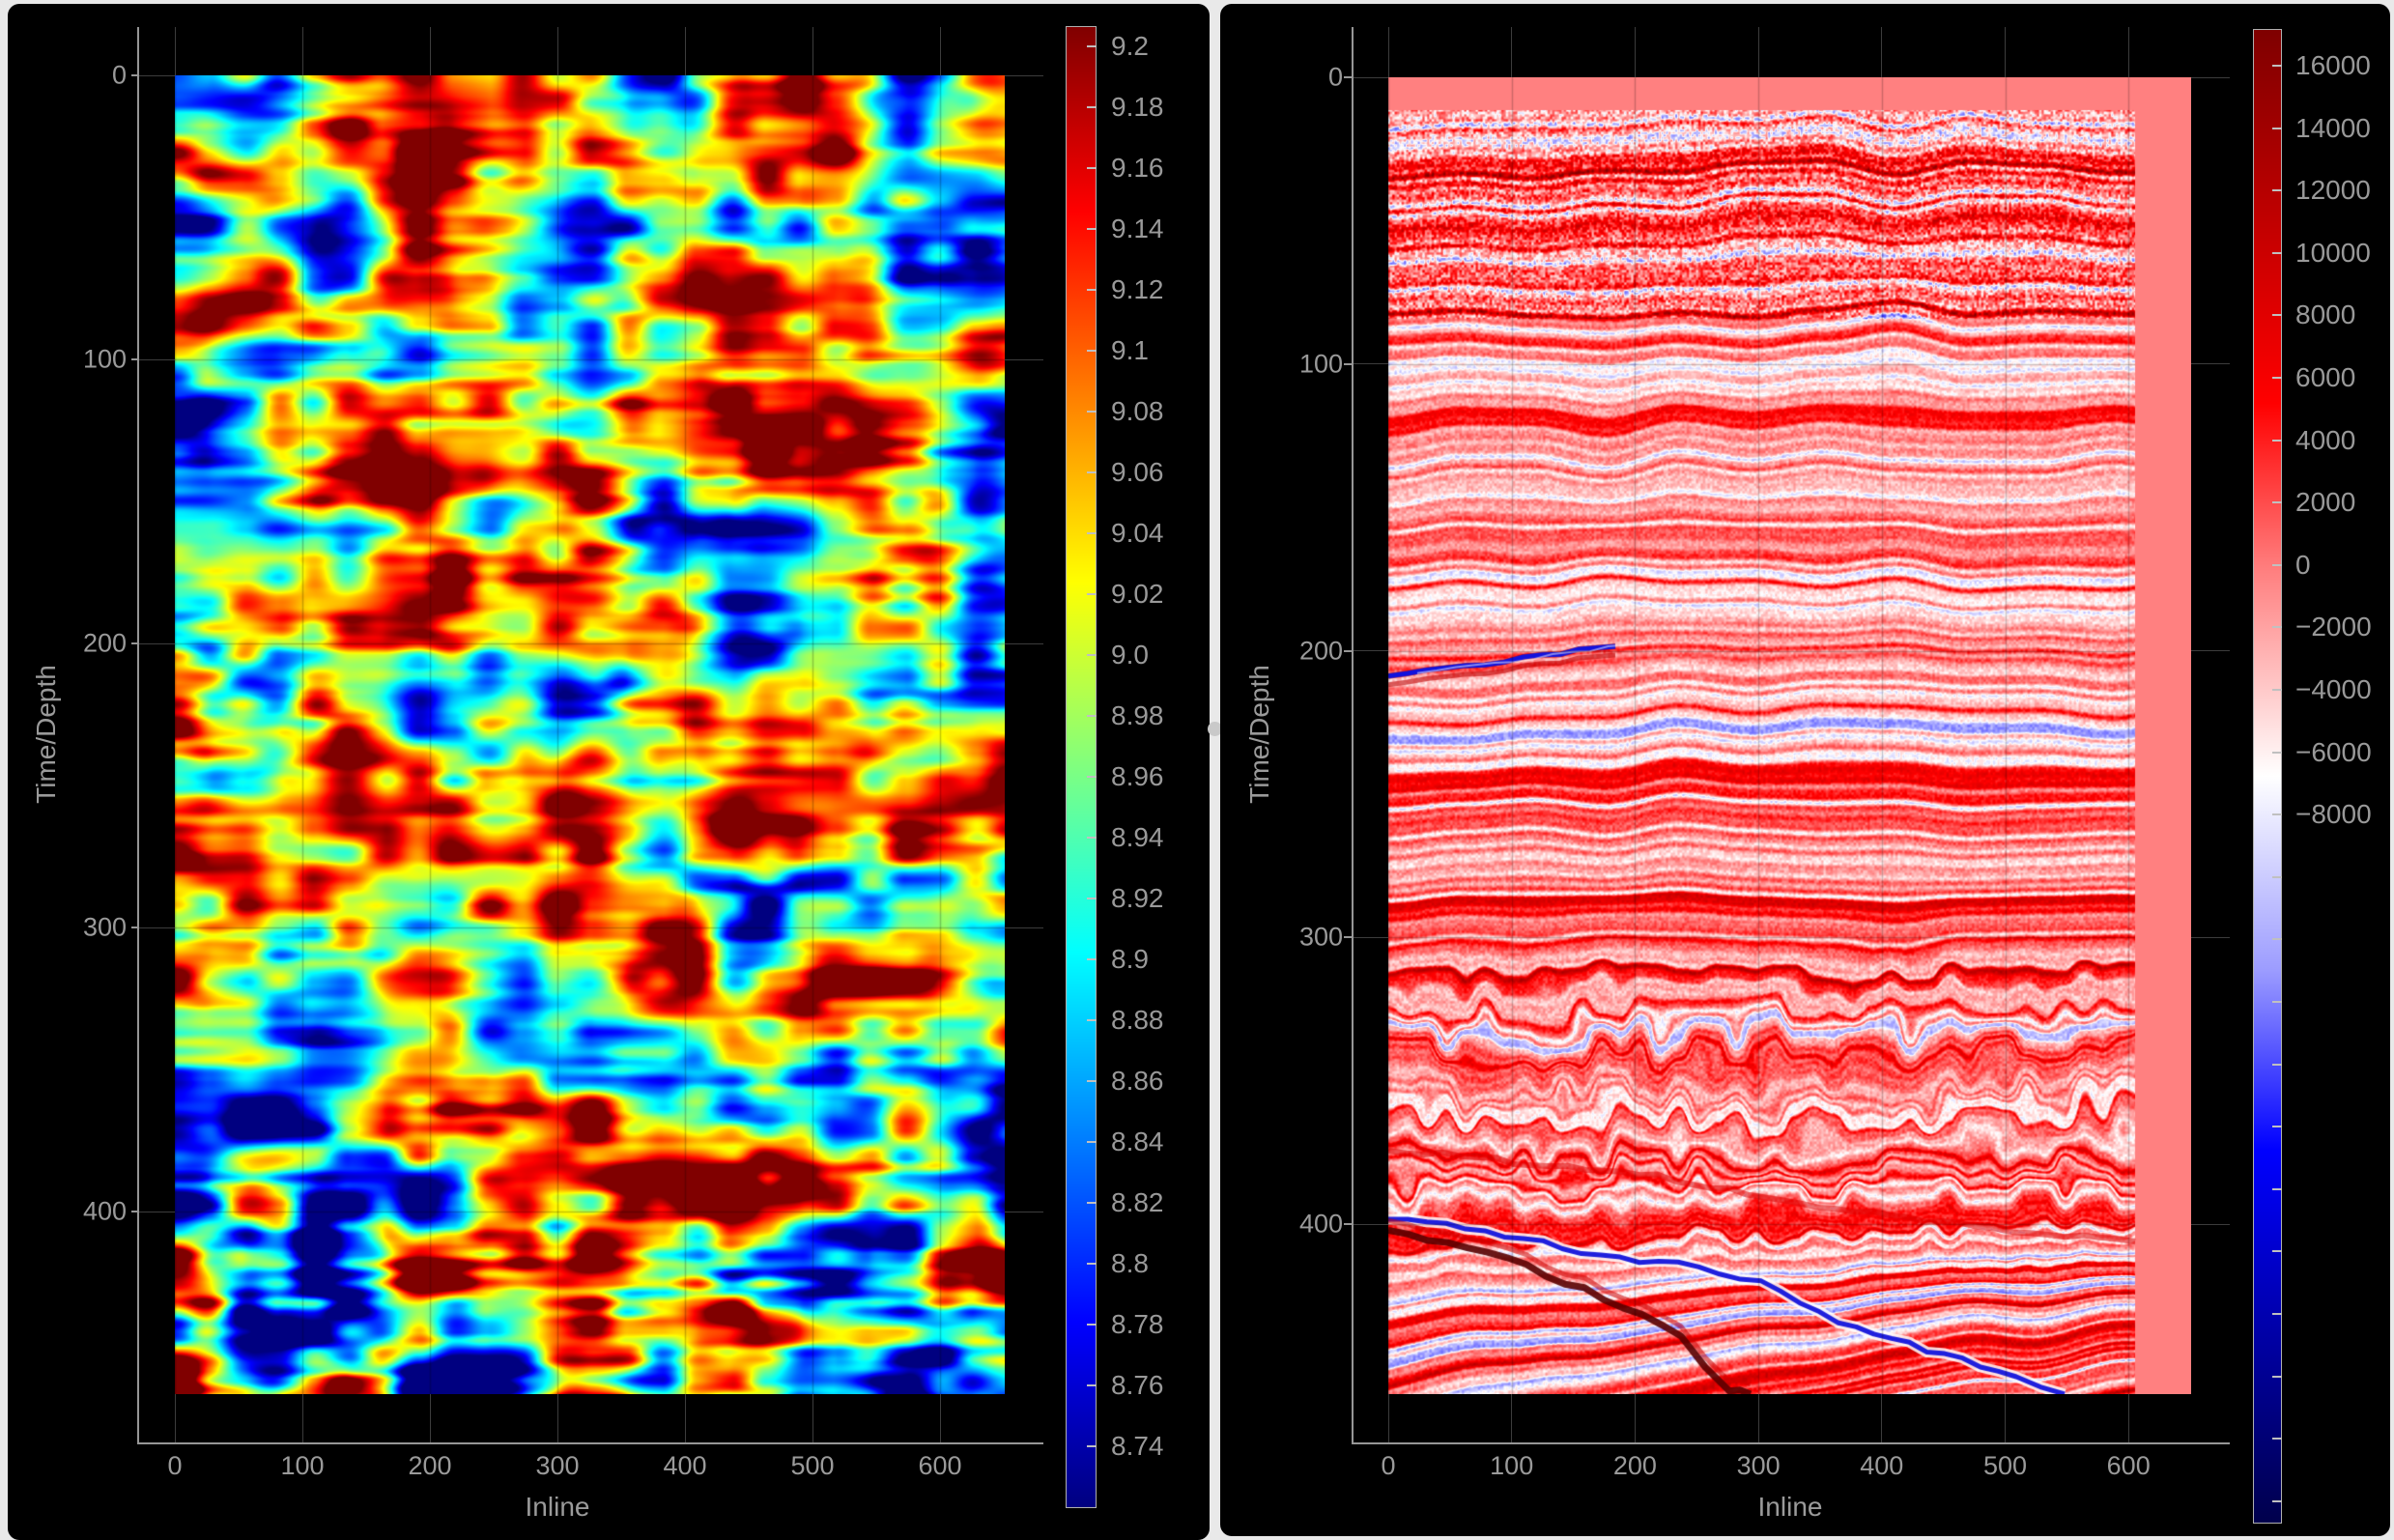 The image size is (2394, 1540). What do you see at coordinates (2334, 751) in the screenshot?
I see `colorbar-tick-label: −6000` at bounding box center [2334, 751].